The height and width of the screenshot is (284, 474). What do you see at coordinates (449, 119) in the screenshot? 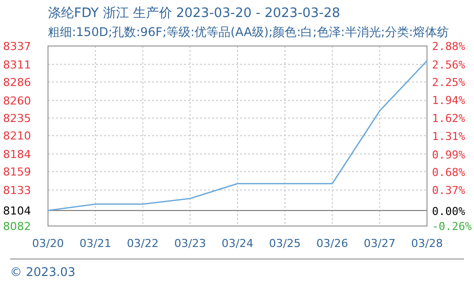
I see `y2-tick-label: 1.62%` at bounding box center [449, 119].